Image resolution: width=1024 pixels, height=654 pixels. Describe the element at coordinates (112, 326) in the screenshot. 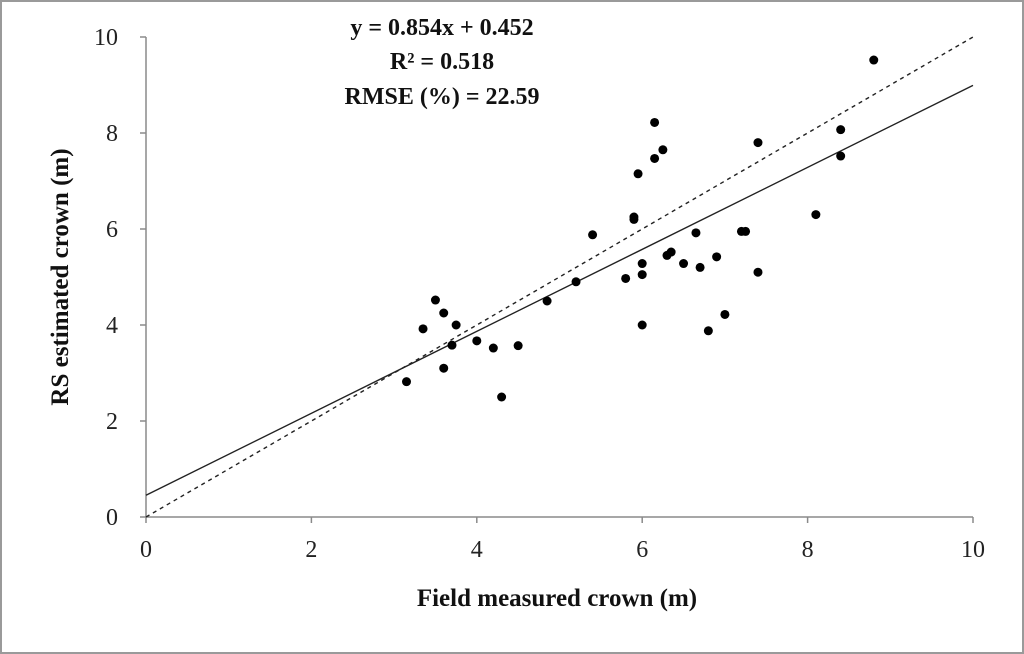

I see `y-tick-label: 4` at that location.